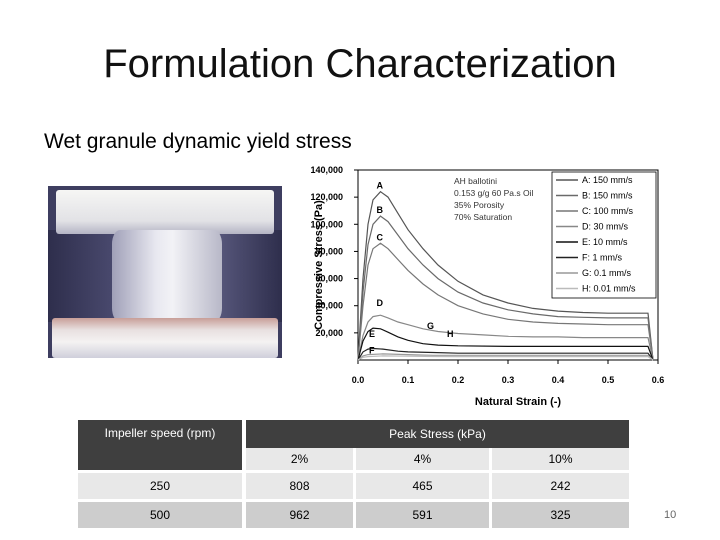 The width and height of the screenshot is (720, 540). What do you see at coordinates (422, 515) in the screenshot?
I see `row-value-cell: 591` at bounding box center [422, 515].